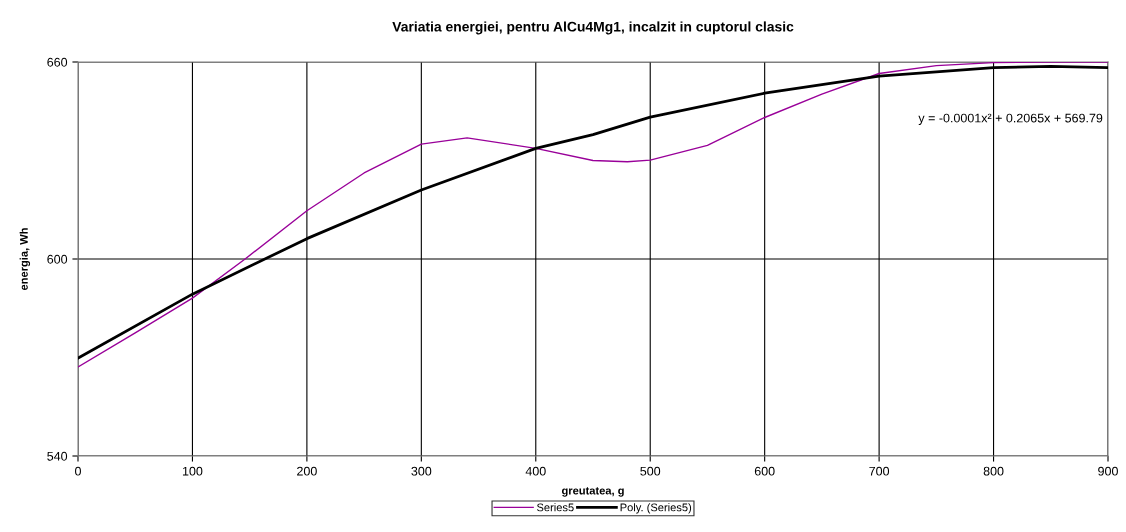 The image size is (1126, 532). I want to click on x-tick-label: 300, so click(421, 471).